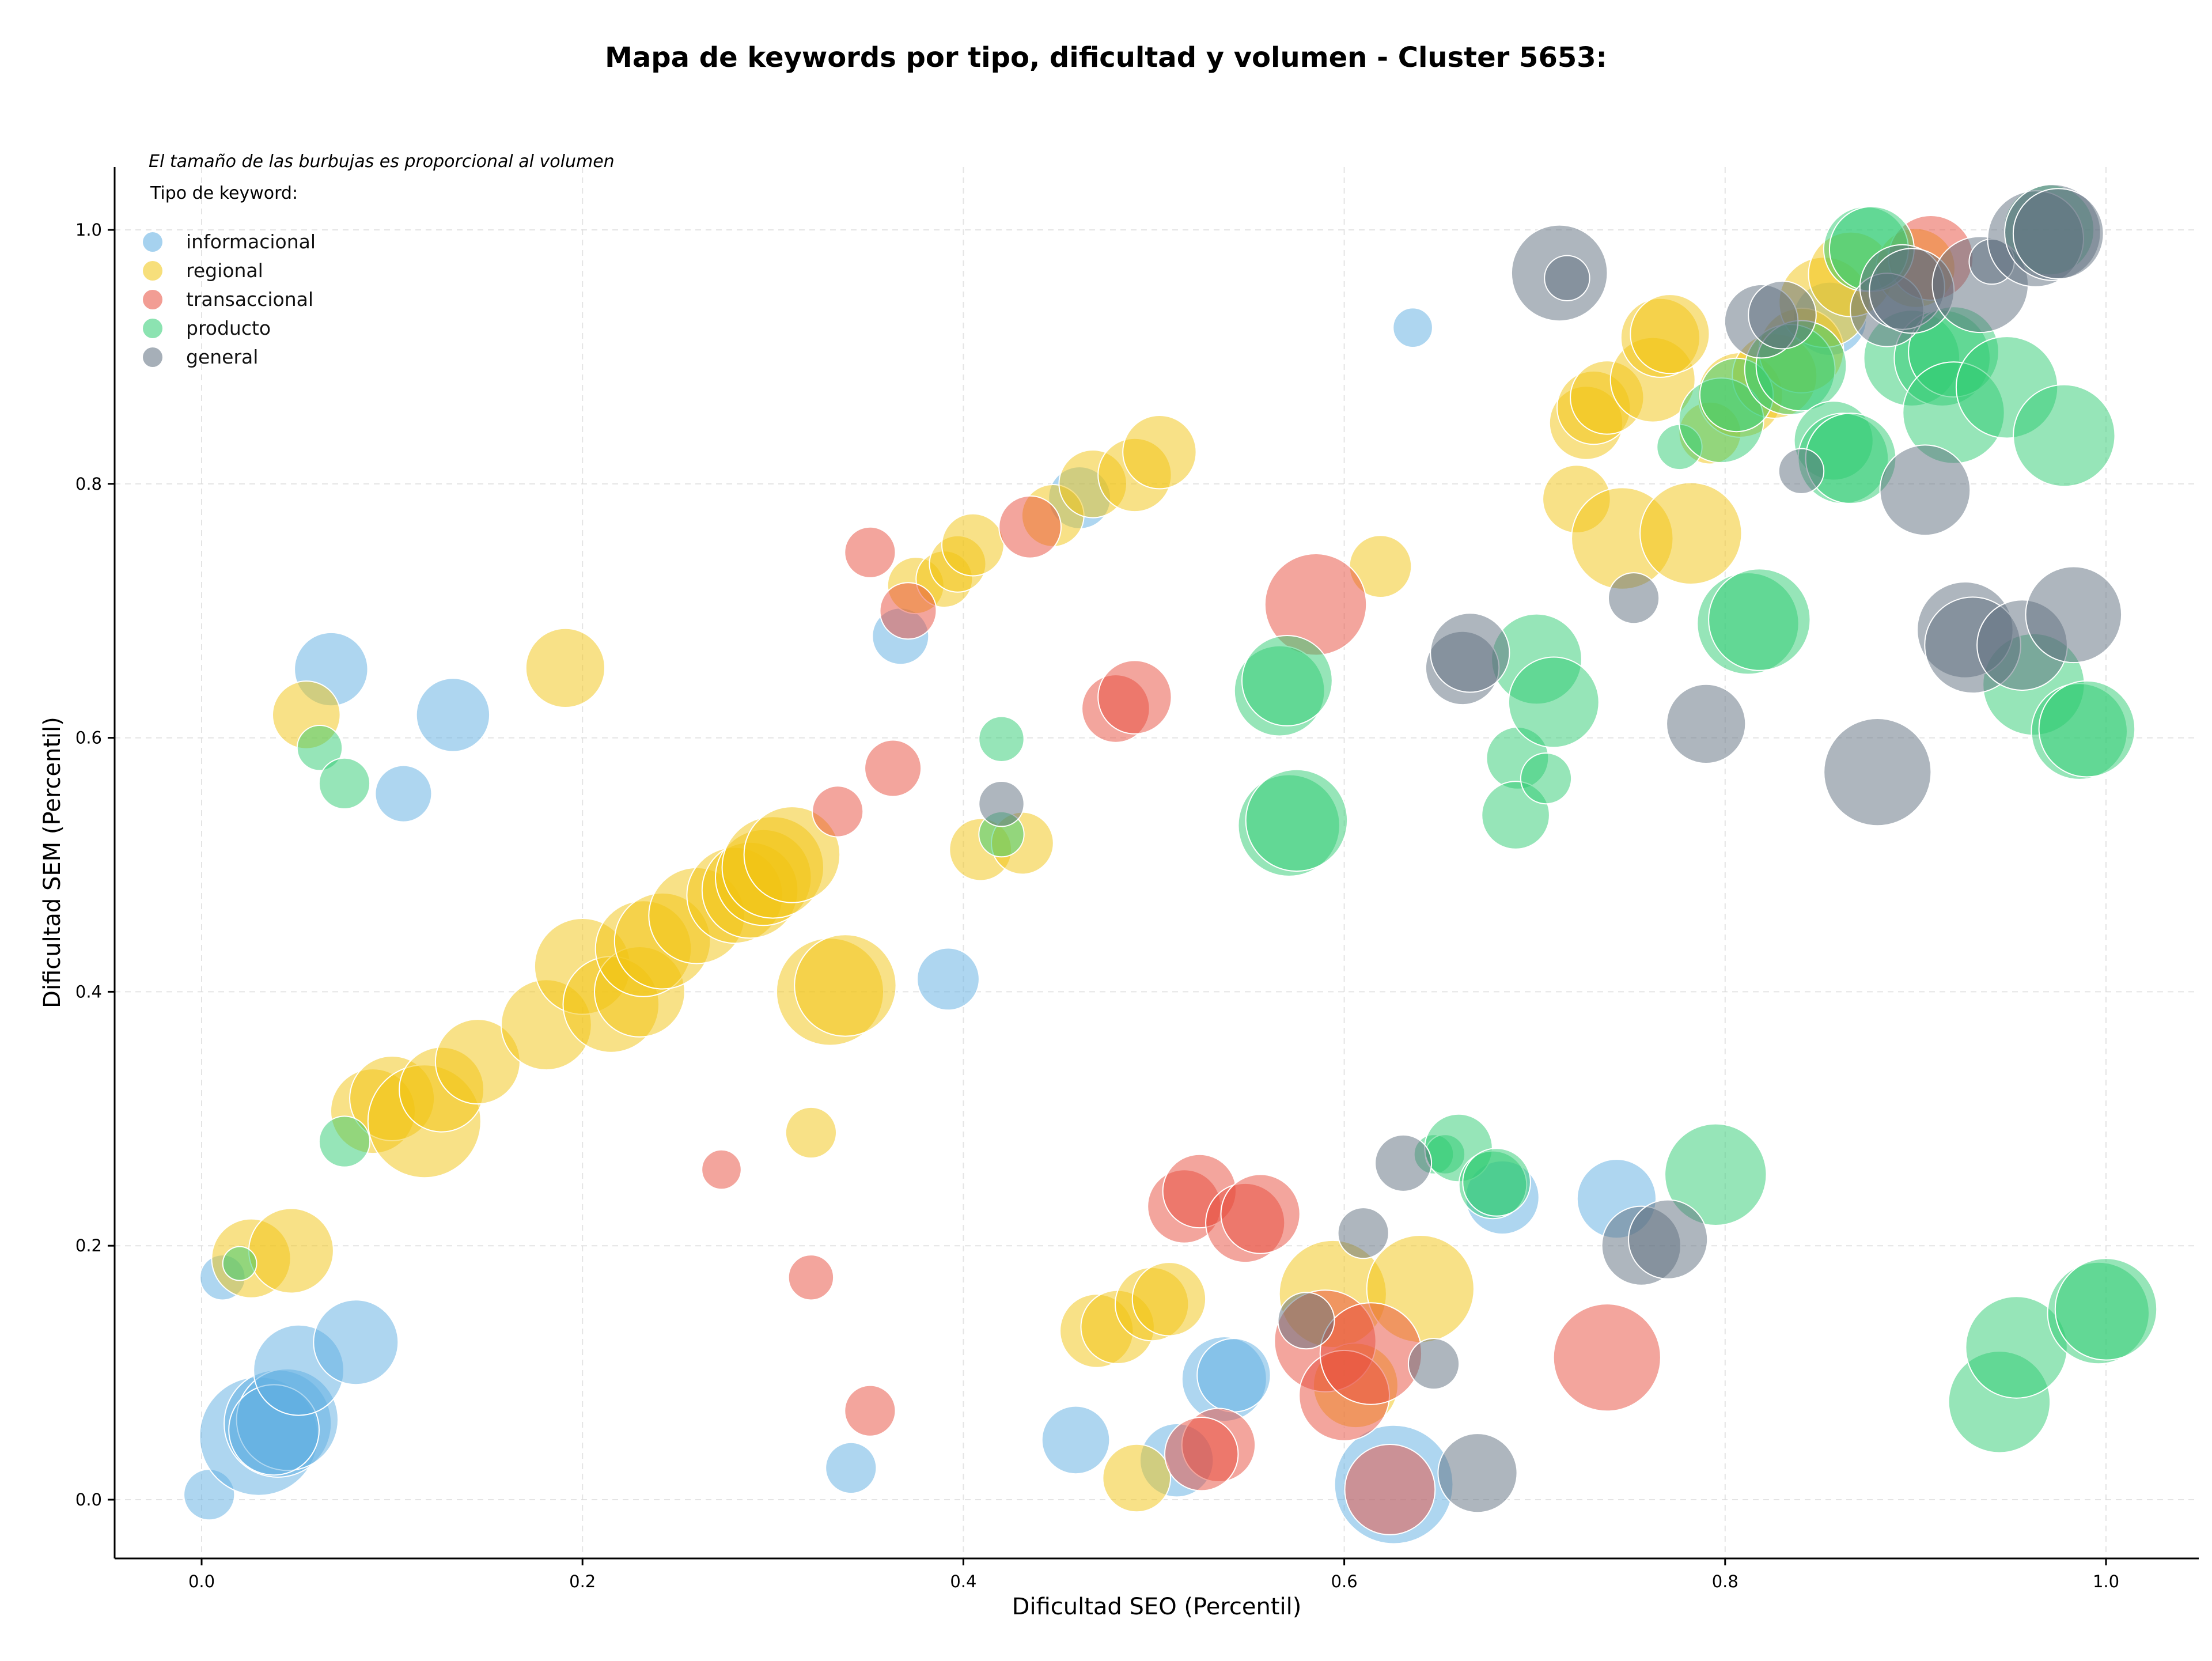  Describe the element at coordinates (1344, 1581) in the screenshot. I see `x-tick-label: 0.6` at that location.